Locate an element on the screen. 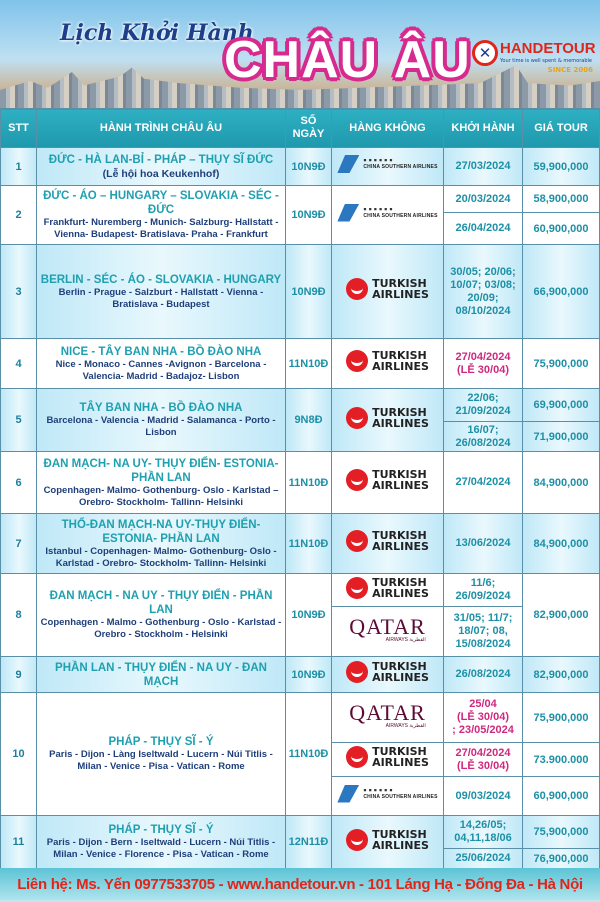  depart-date: 11/6; 26/09/2024 is located at coordinates (483, 589).